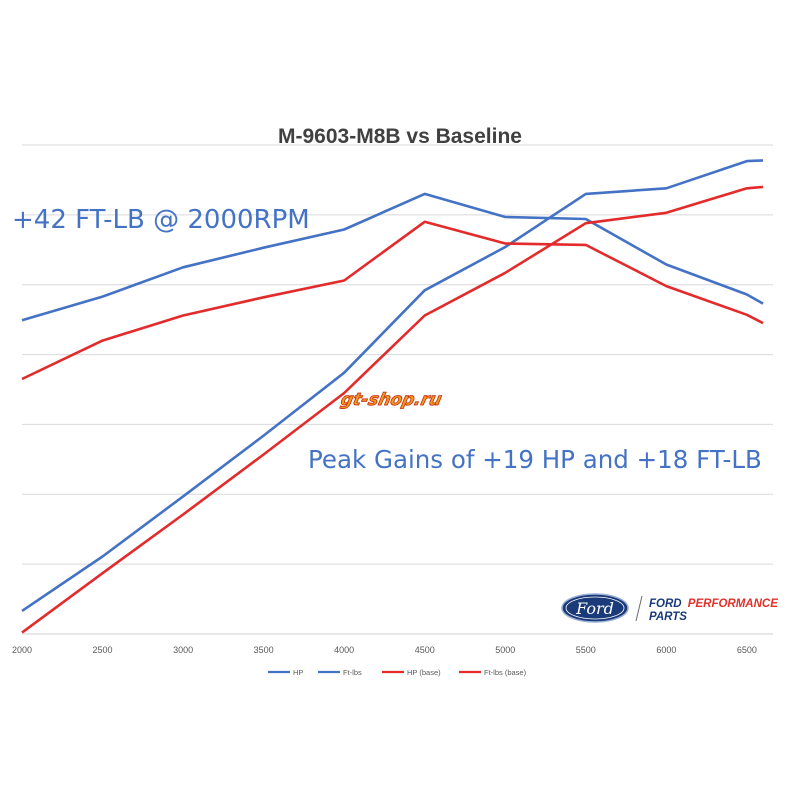 This screenshot has height=800, width=800. Describe the element at coordinates (665, 604) in the screenshot. I see `ford-line1: FORD` at that location.